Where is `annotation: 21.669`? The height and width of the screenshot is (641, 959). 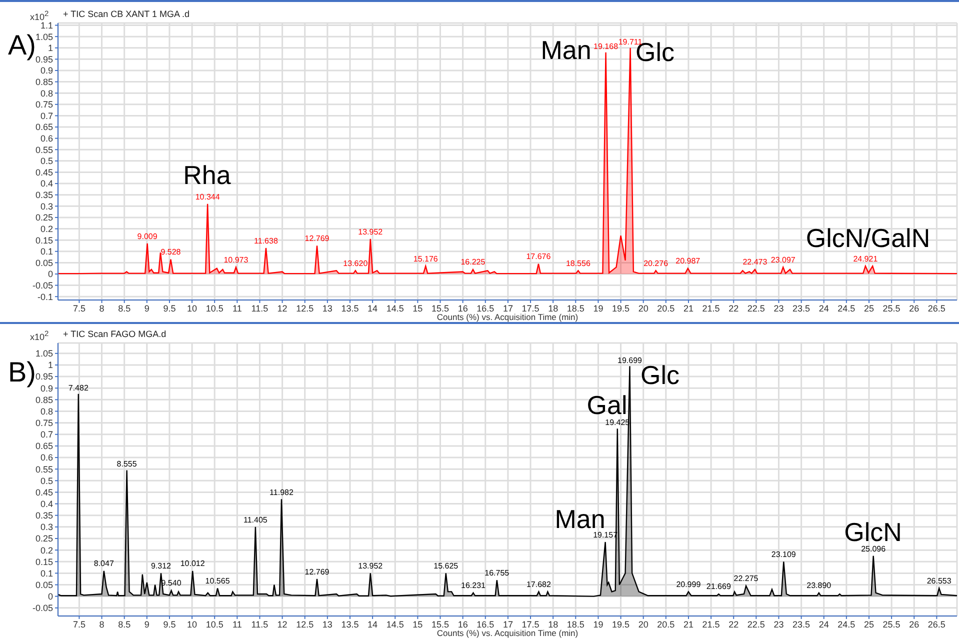
annotation: 21.669 is located at coordinates (719, 587).